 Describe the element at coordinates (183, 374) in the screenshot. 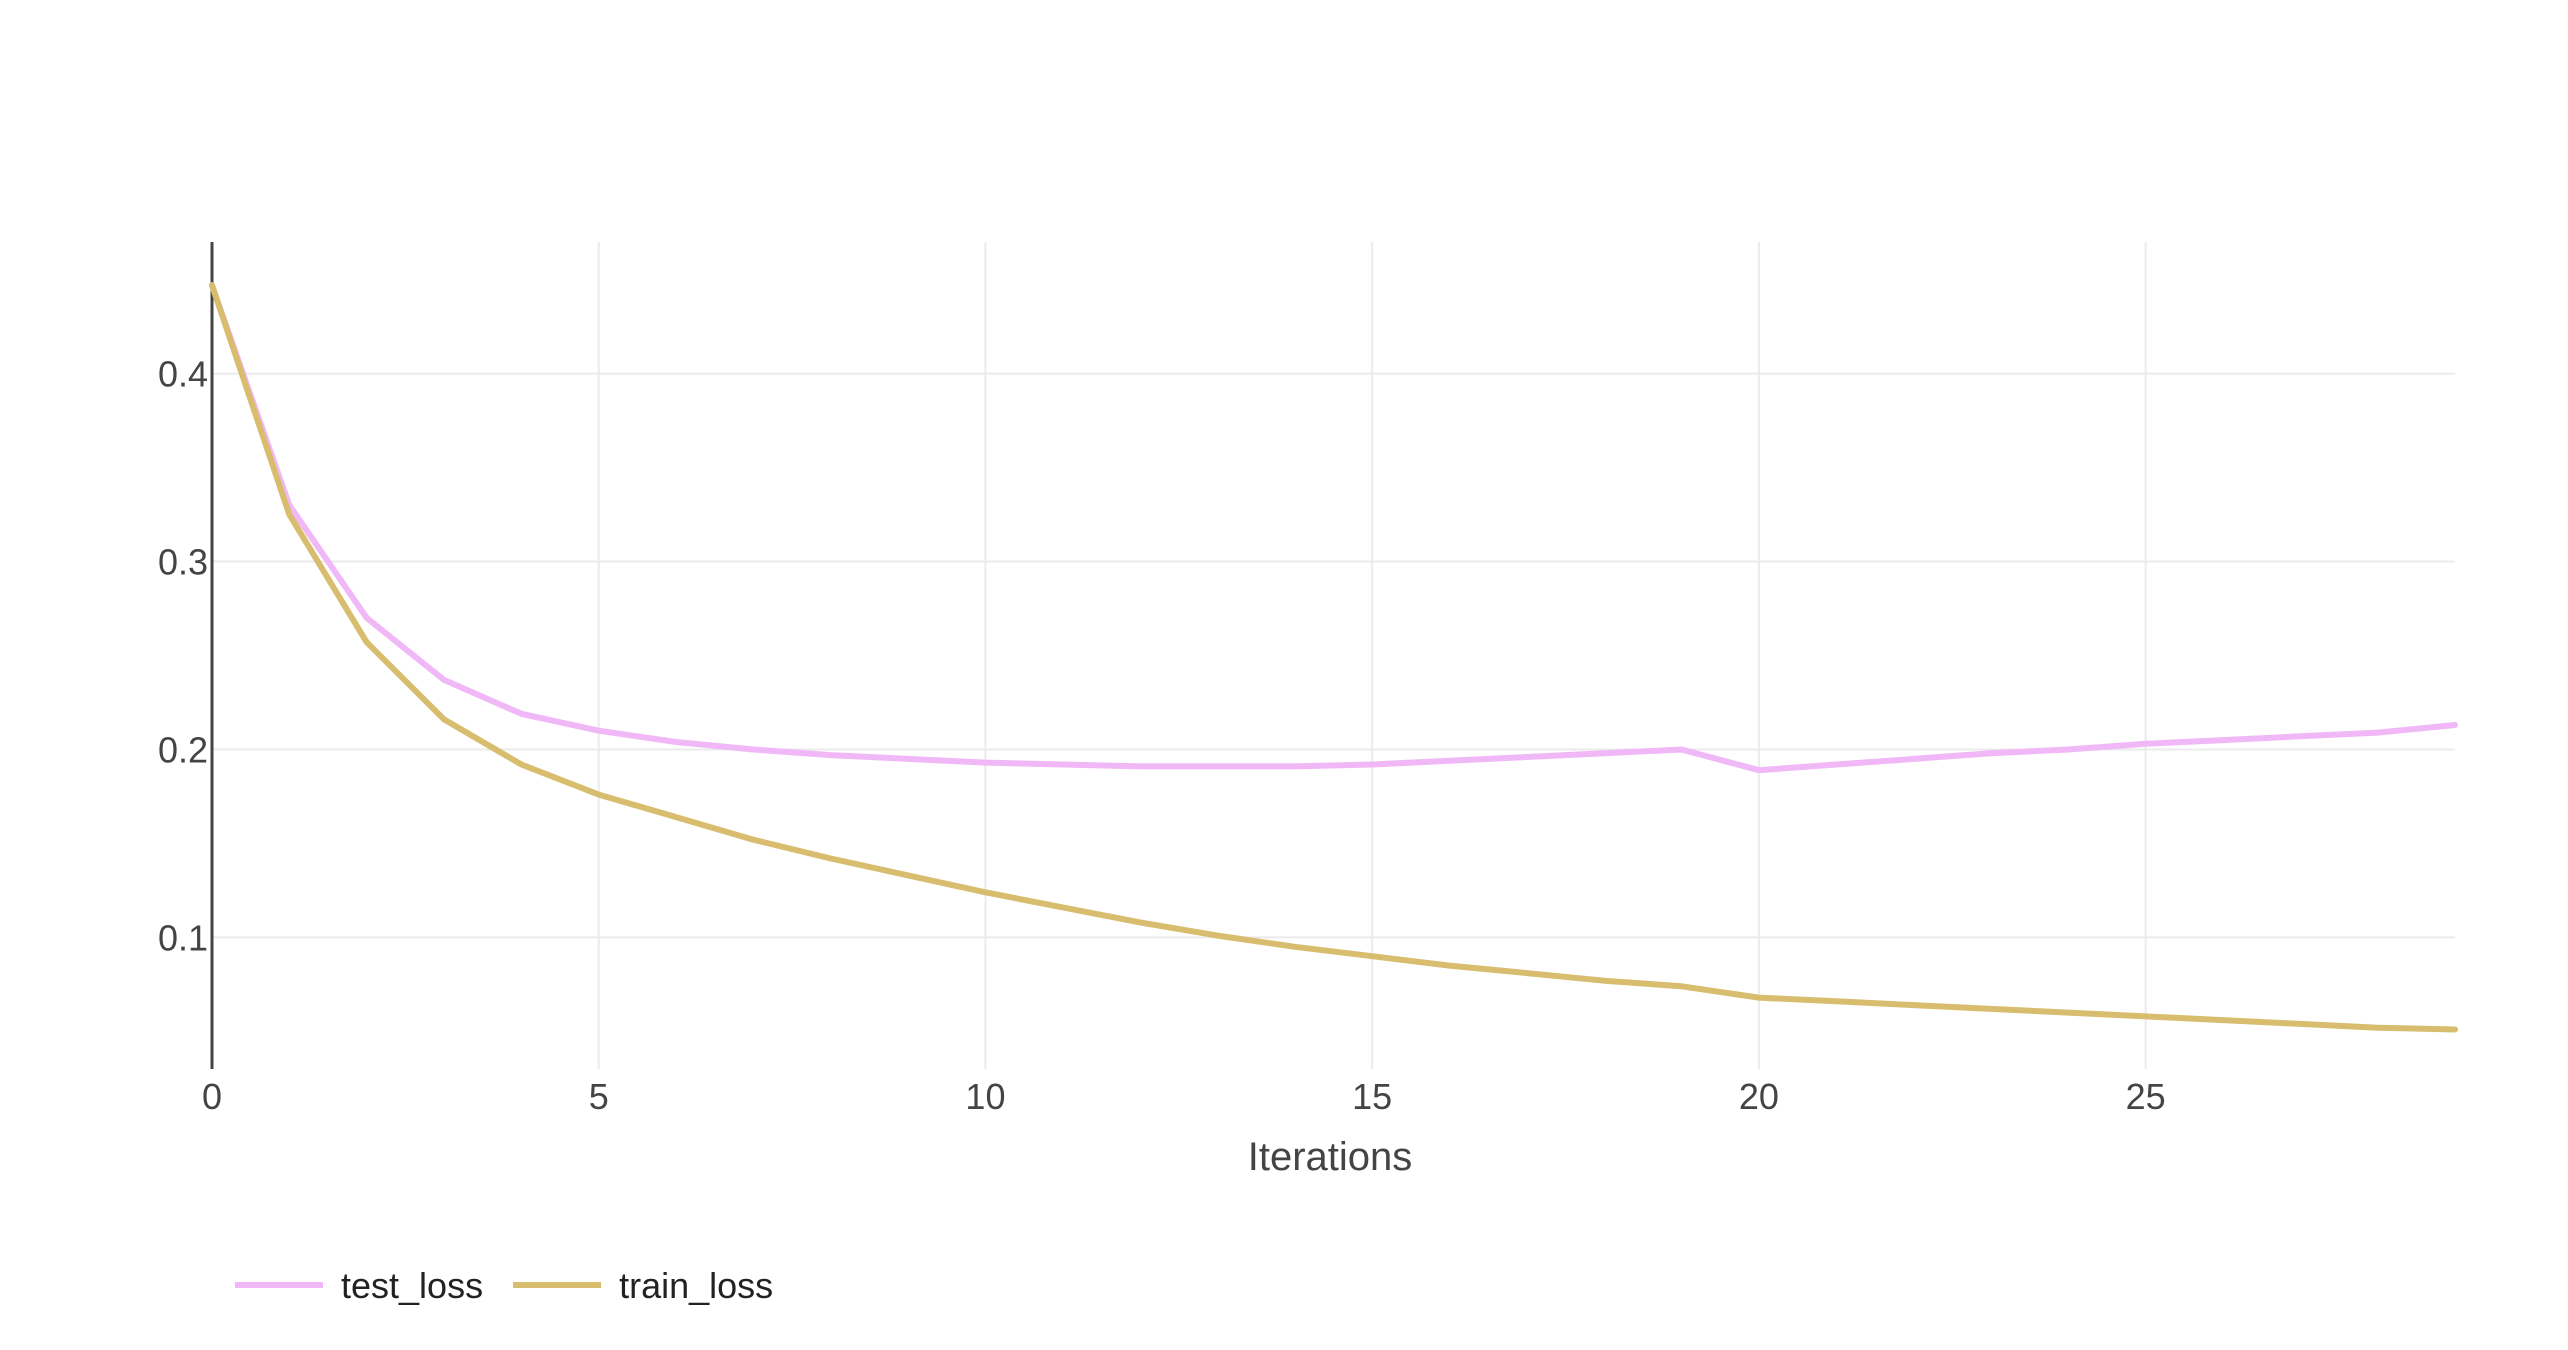

I see `y-tick-label: 0.4` at that location.